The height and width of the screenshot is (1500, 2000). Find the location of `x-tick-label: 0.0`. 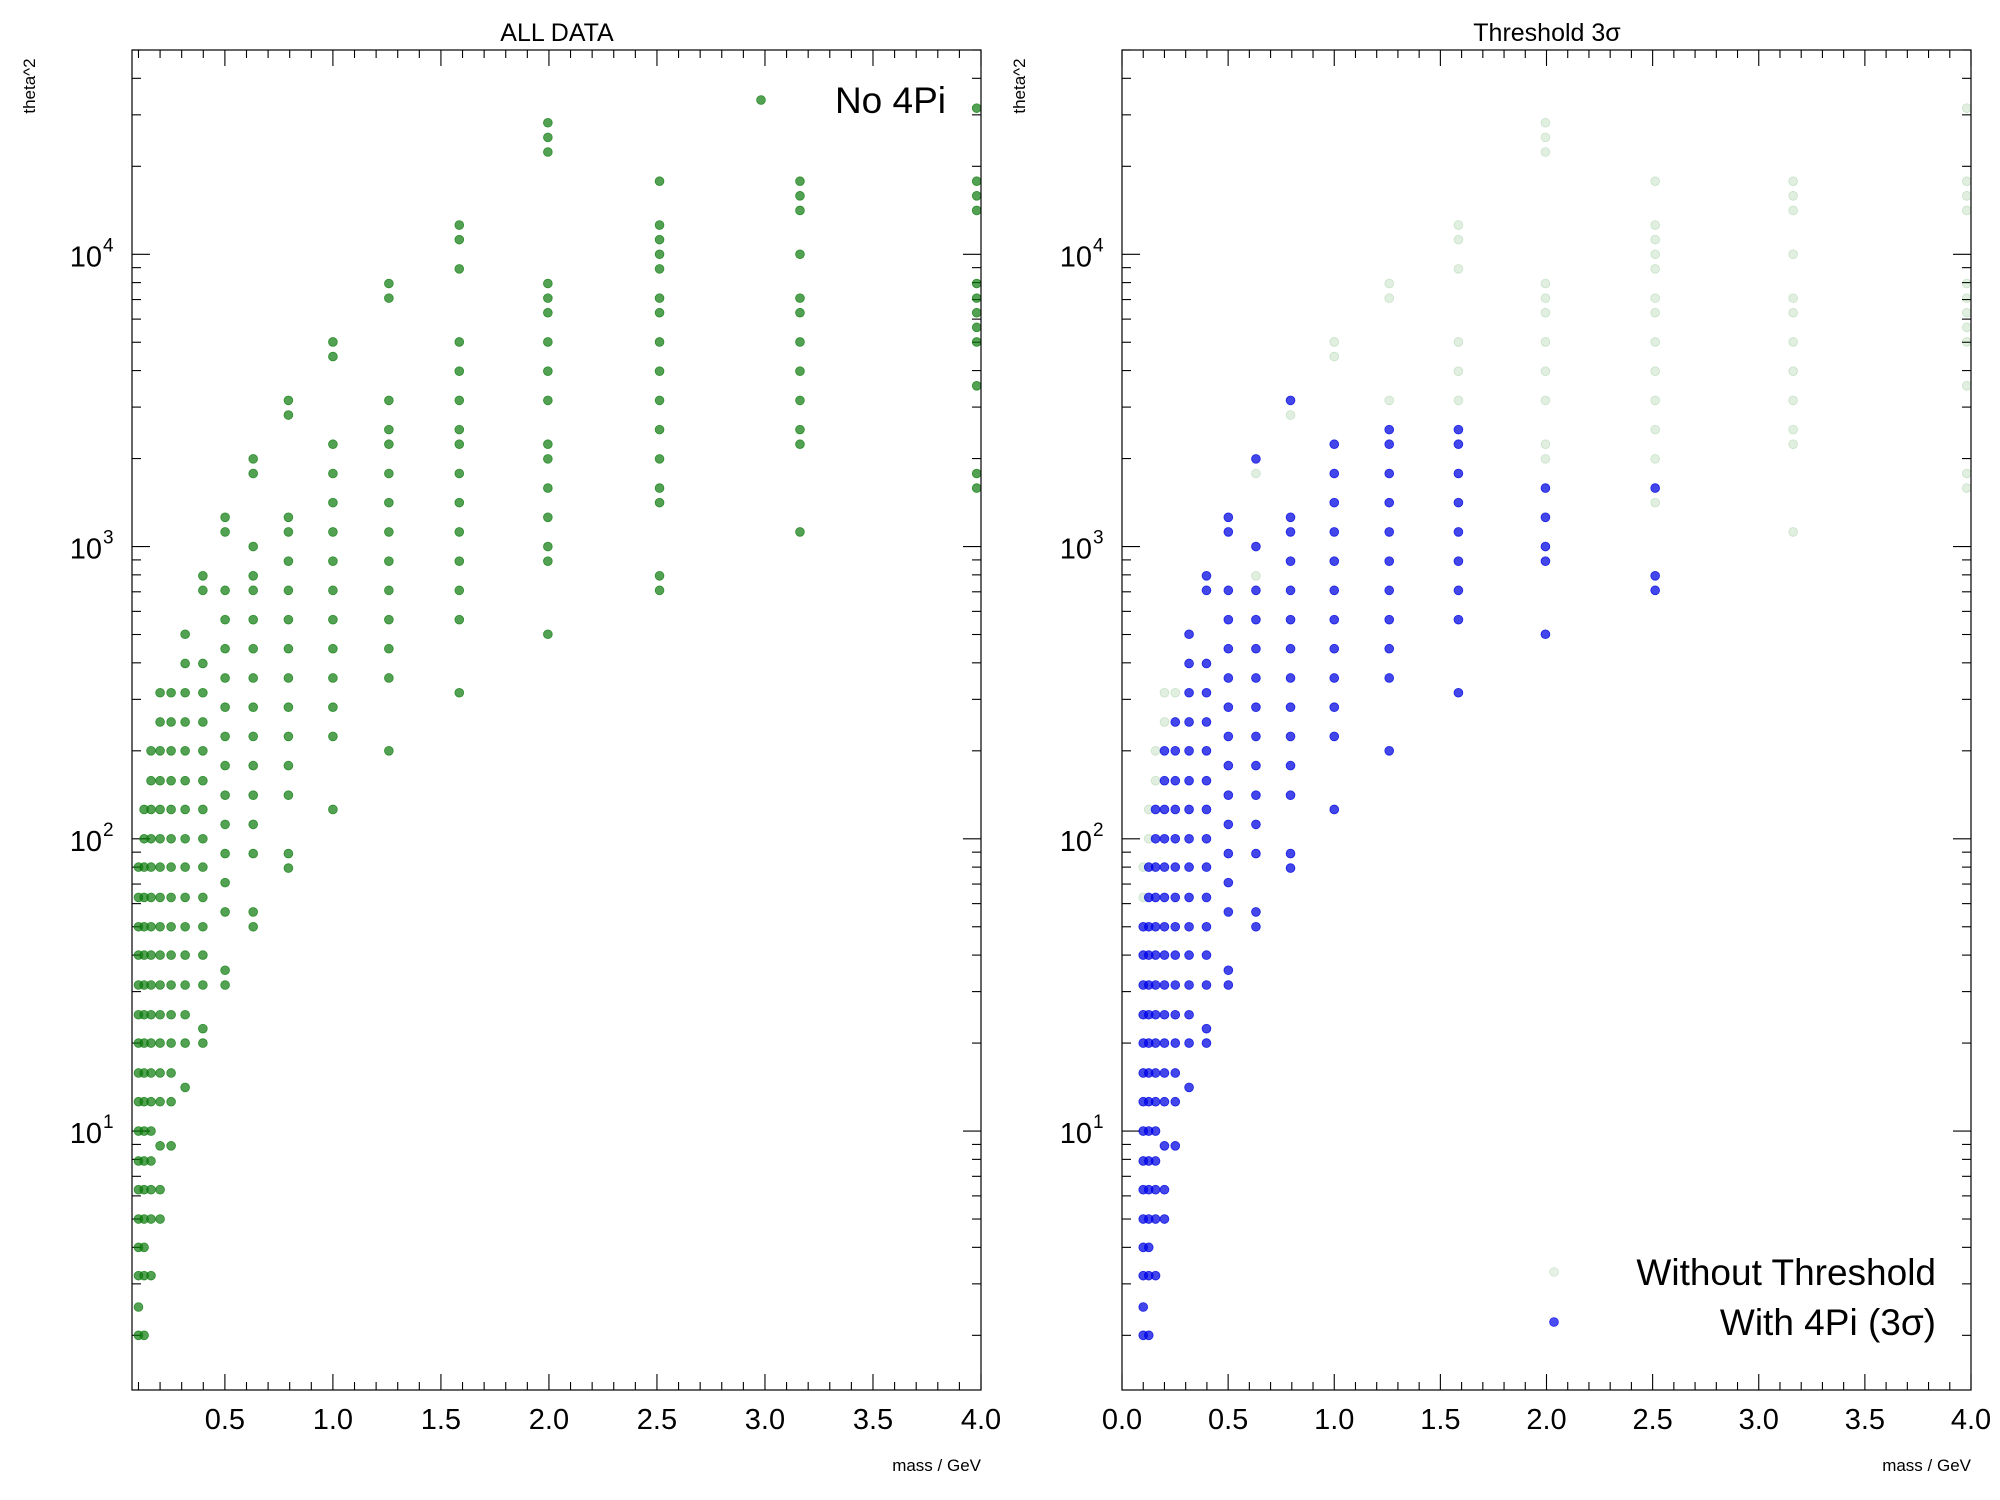

x-tick-label: 0.0 is located at coordinates (1122, 1420).